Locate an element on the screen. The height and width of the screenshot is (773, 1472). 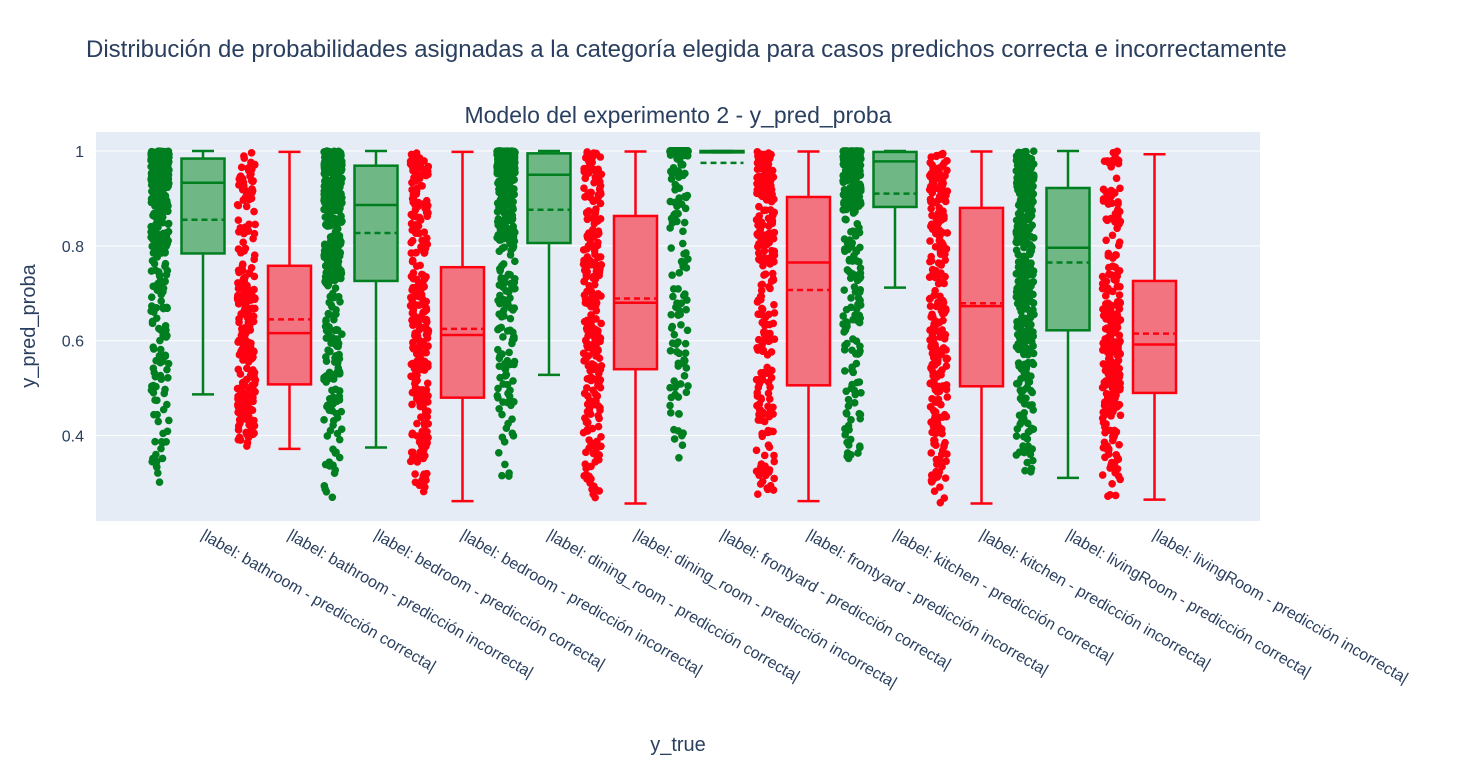
x-axis-title: y_true is located at coordinates (678, 745).